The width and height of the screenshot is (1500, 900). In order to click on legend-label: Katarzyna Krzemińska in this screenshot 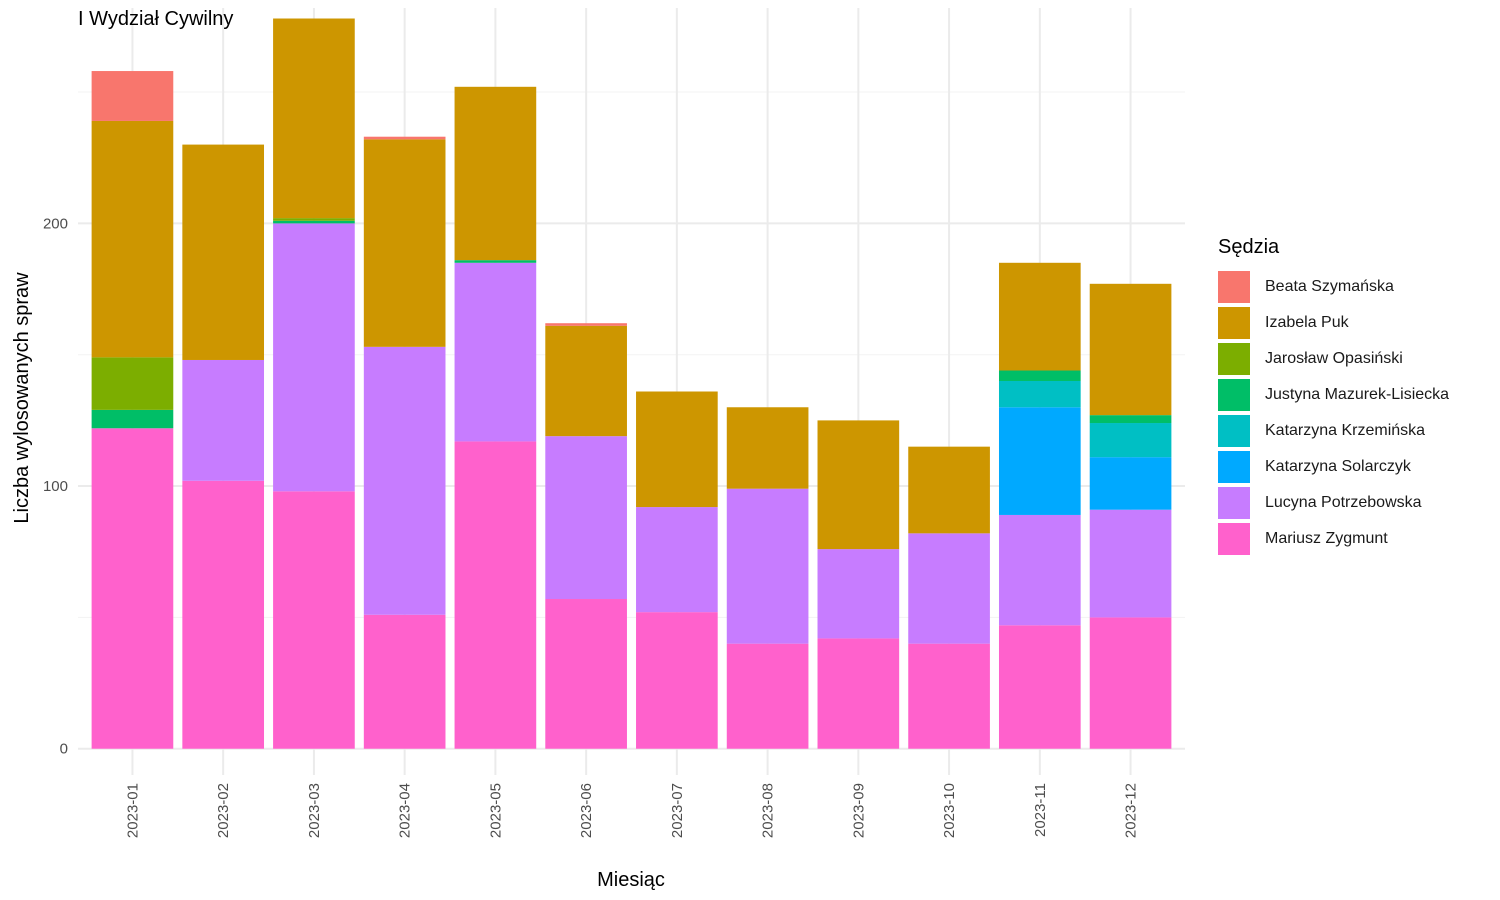, I will do `click(1345, 430)`.